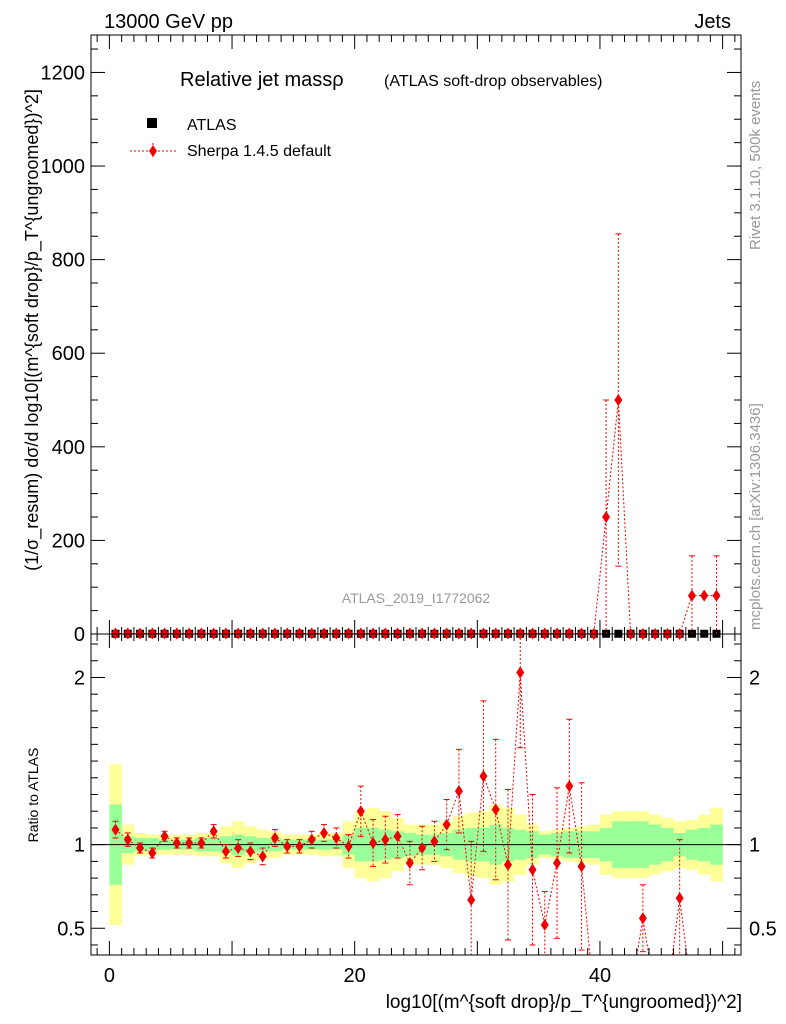 The width and height of the screenshot is (786, 1024). I want to click on xtick-label: 0, so click(109, 976).